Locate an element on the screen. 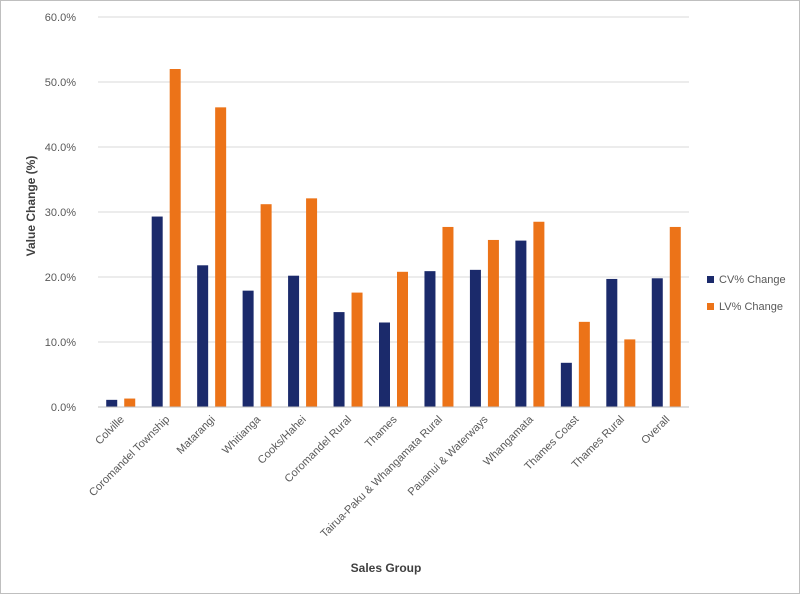 Image resolution: width=800 pixels, height=595 pixels. x-tick-label: Matarangi is located at coordinates (196, 435).